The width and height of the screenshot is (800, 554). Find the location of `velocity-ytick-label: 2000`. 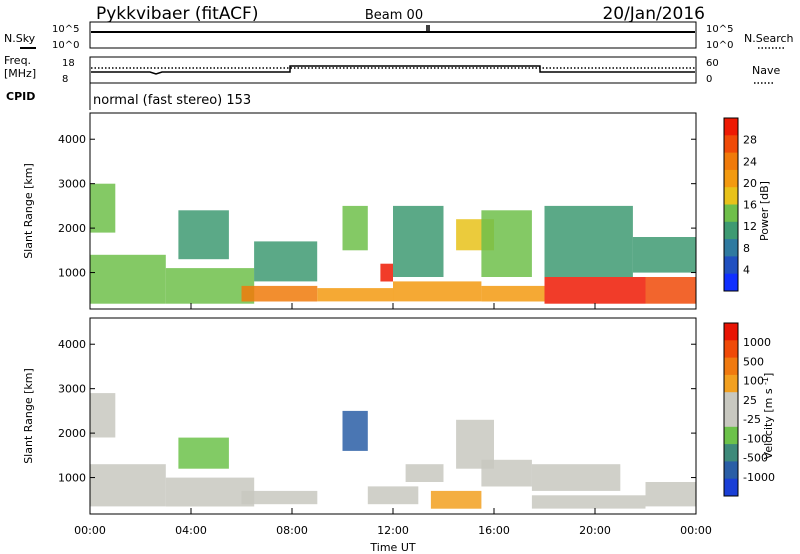

velocity-ytick-label: 2000 is located at coordinates (72, 433).